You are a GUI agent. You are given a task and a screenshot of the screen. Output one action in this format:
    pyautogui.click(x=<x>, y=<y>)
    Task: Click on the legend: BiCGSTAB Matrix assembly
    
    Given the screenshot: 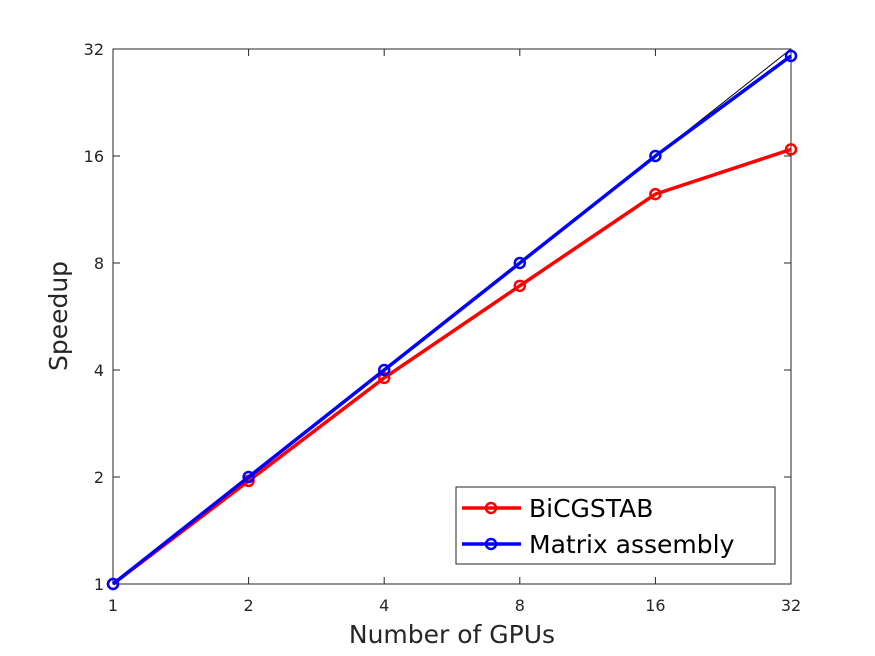 What is the action you would take?
    pyautogui.click(x=615, y=525)
    